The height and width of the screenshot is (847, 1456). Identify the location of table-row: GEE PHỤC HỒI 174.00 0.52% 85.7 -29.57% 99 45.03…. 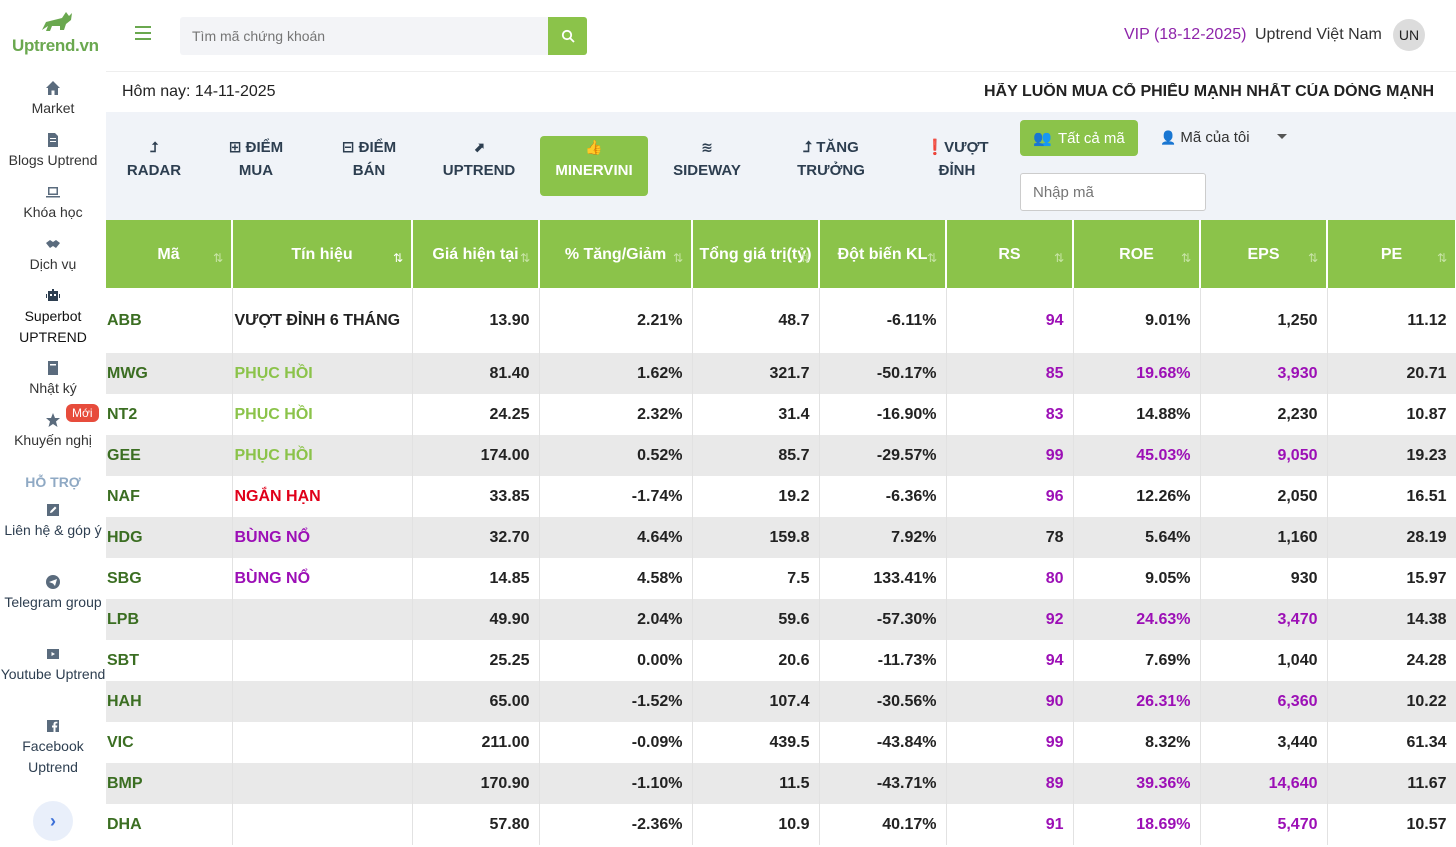
(781, 455).